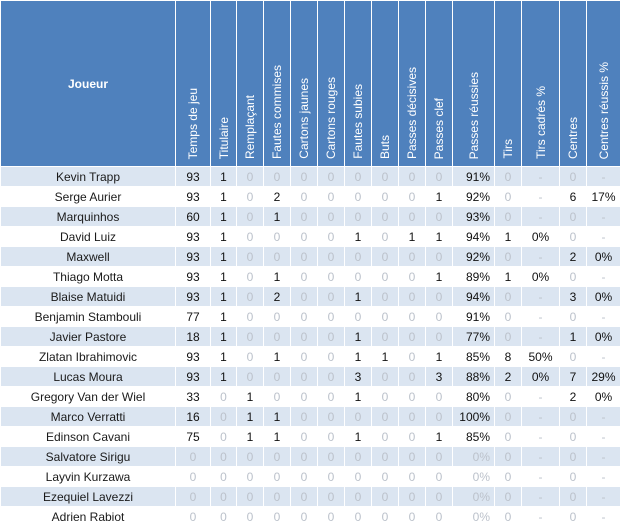 Image resolution: width=622 pixels, height=527 pixels. I want to click on table-row: Serge Aurier 93 1 0 2 0 0 0 0 0 1 92% 0-6 17%, so click(310, 196).